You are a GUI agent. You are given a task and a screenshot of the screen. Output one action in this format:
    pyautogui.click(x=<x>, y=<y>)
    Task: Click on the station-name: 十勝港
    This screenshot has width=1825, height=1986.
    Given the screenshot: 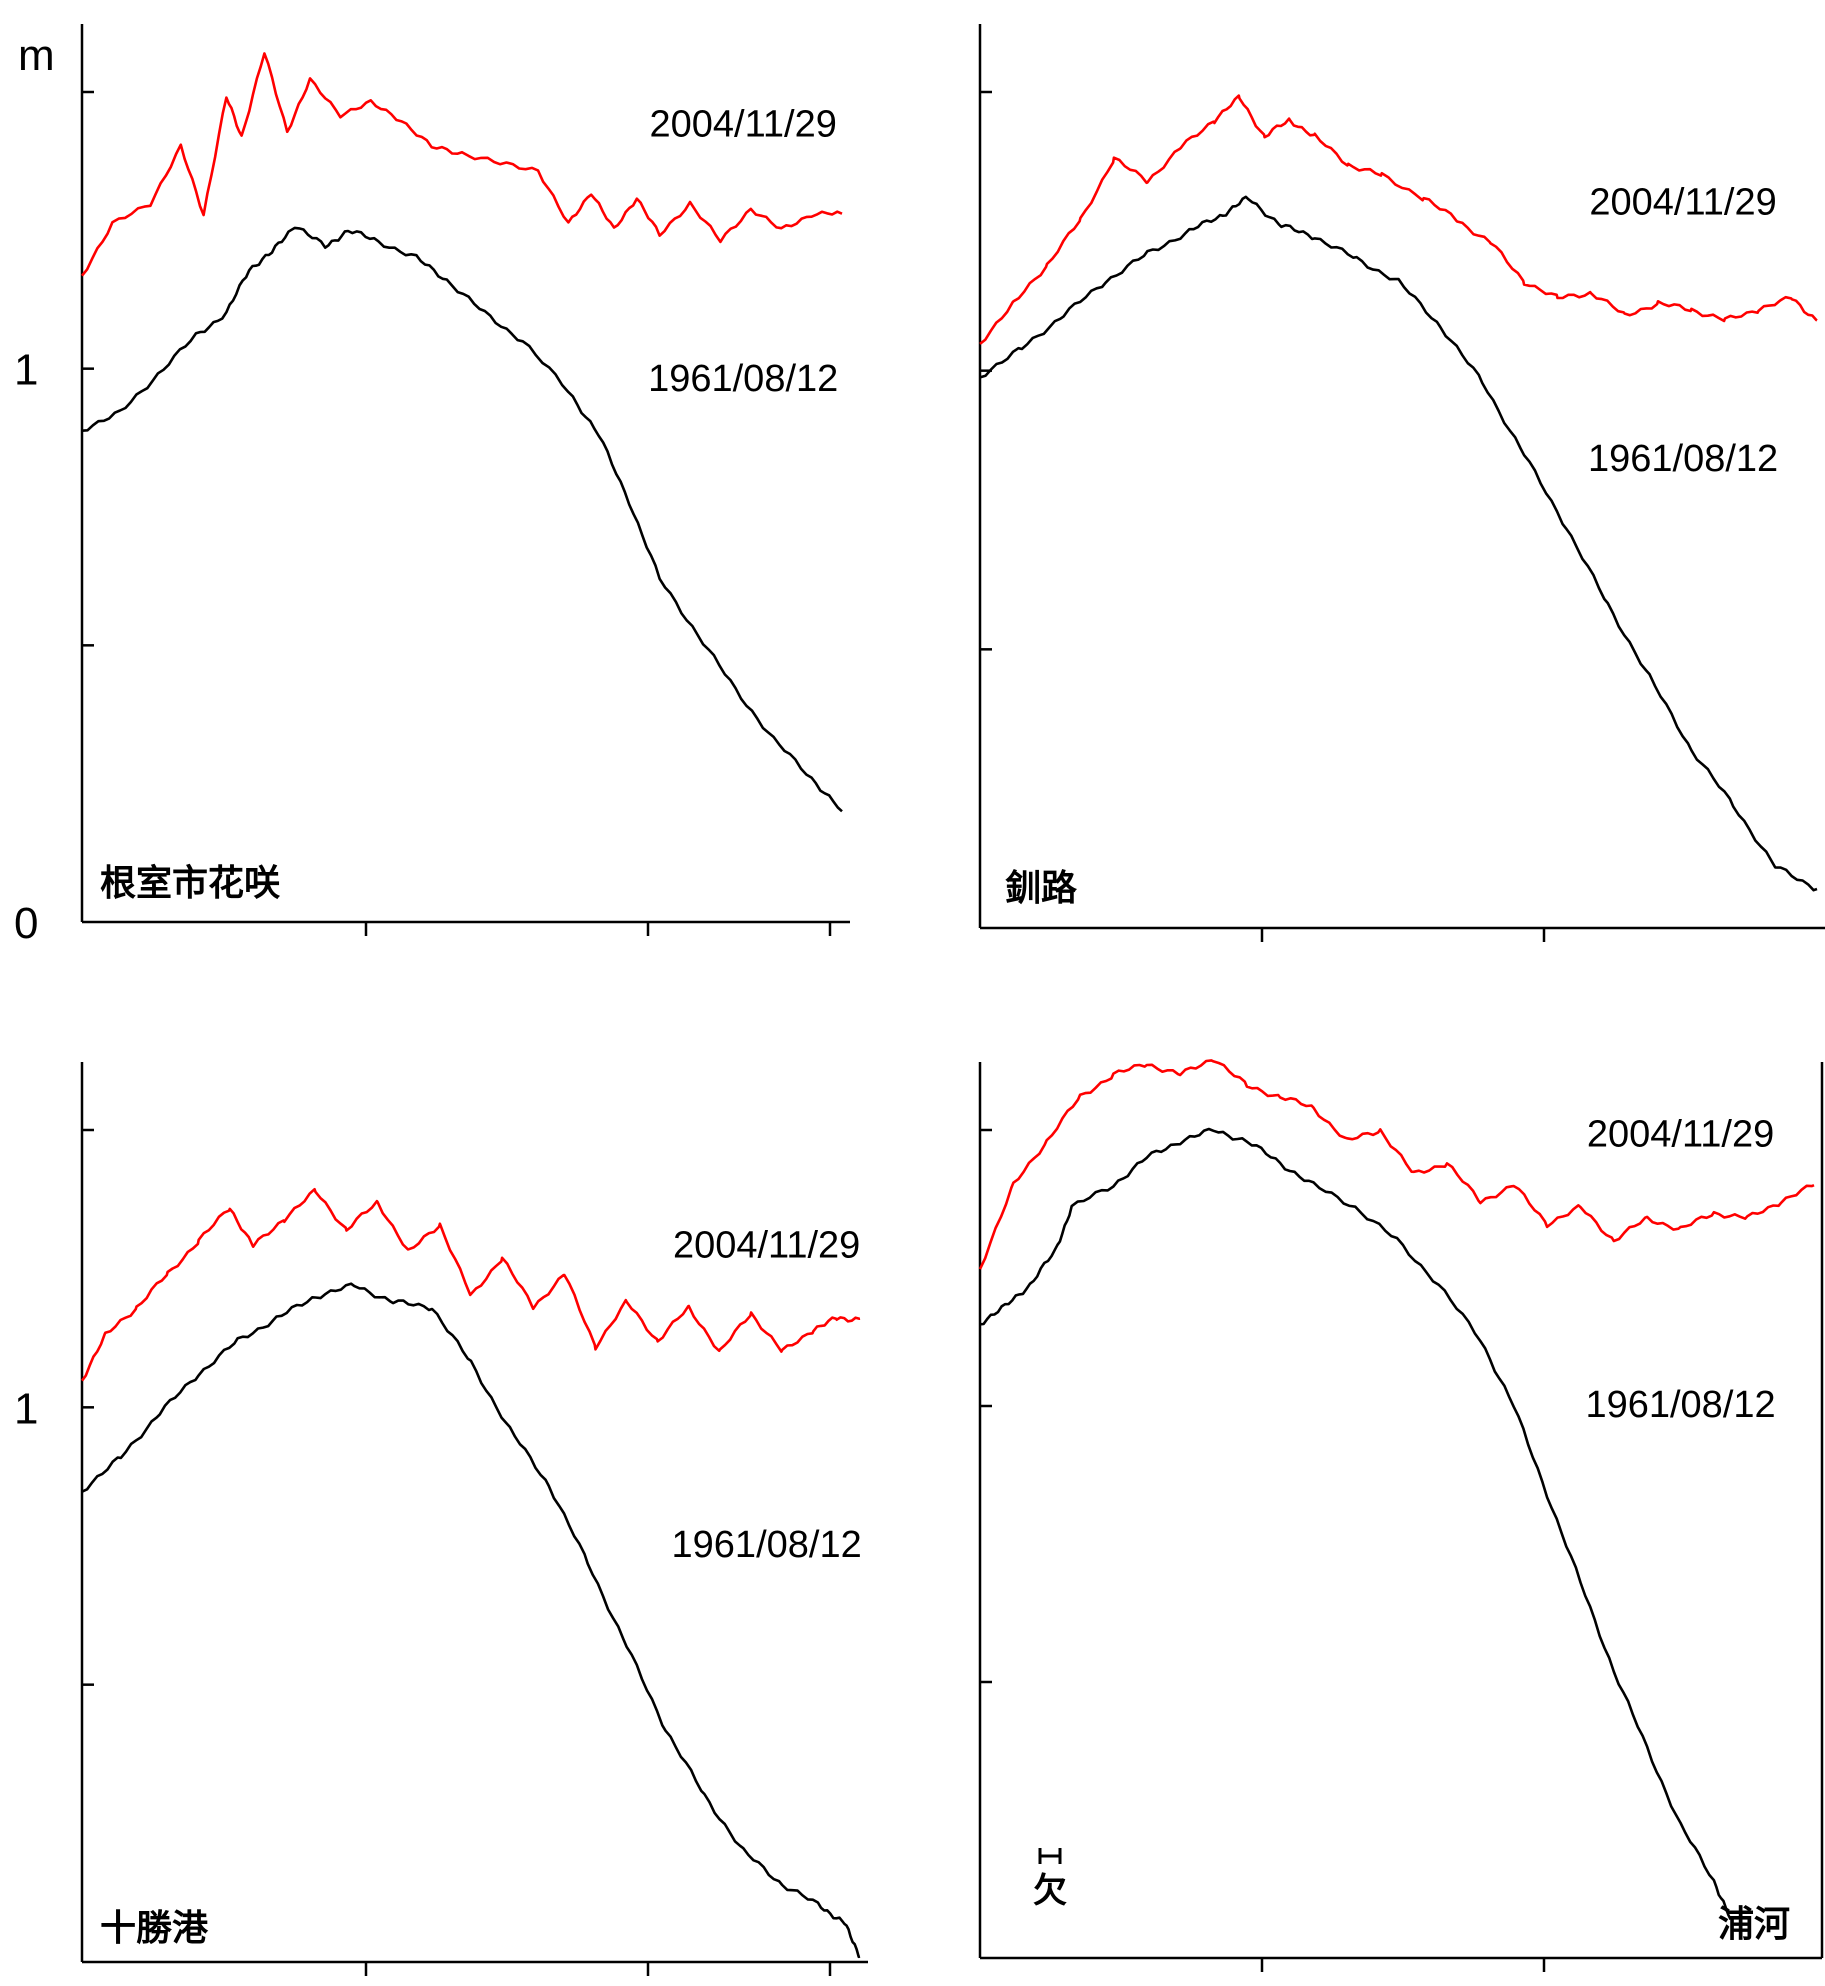 What is the action you would take?
    pyautogui.click(x=154, y=1928)
    